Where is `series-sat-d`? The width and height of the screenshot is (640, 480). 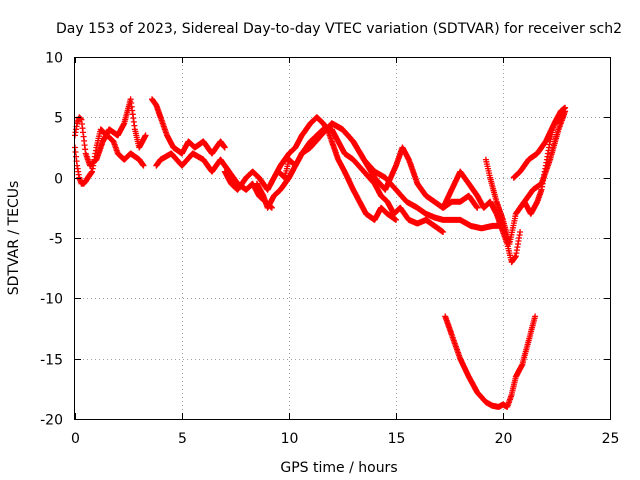 series-sat-d is located at coordinates (214, 180).